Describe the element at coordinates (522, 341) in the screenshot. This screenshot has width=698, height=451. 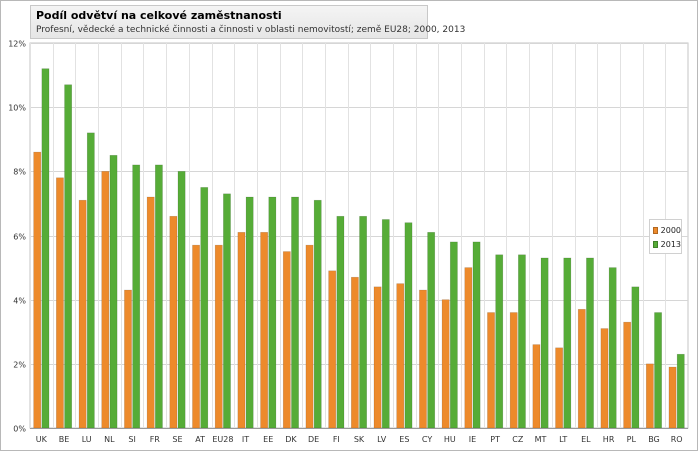
I see `bar-2013-CZ` at that location.